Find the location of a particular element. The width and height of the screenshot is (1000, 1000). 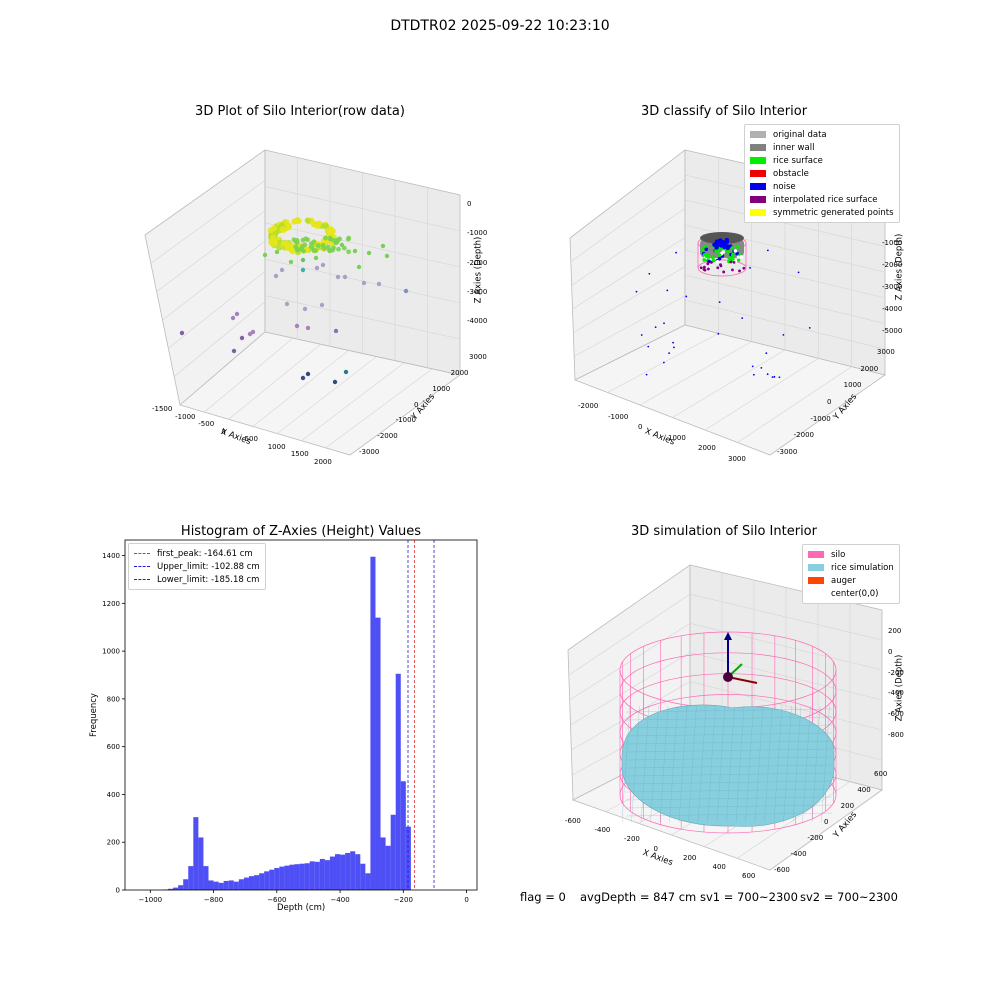

panel1-z-tick: -1000 is located at coordinates (477, 233).